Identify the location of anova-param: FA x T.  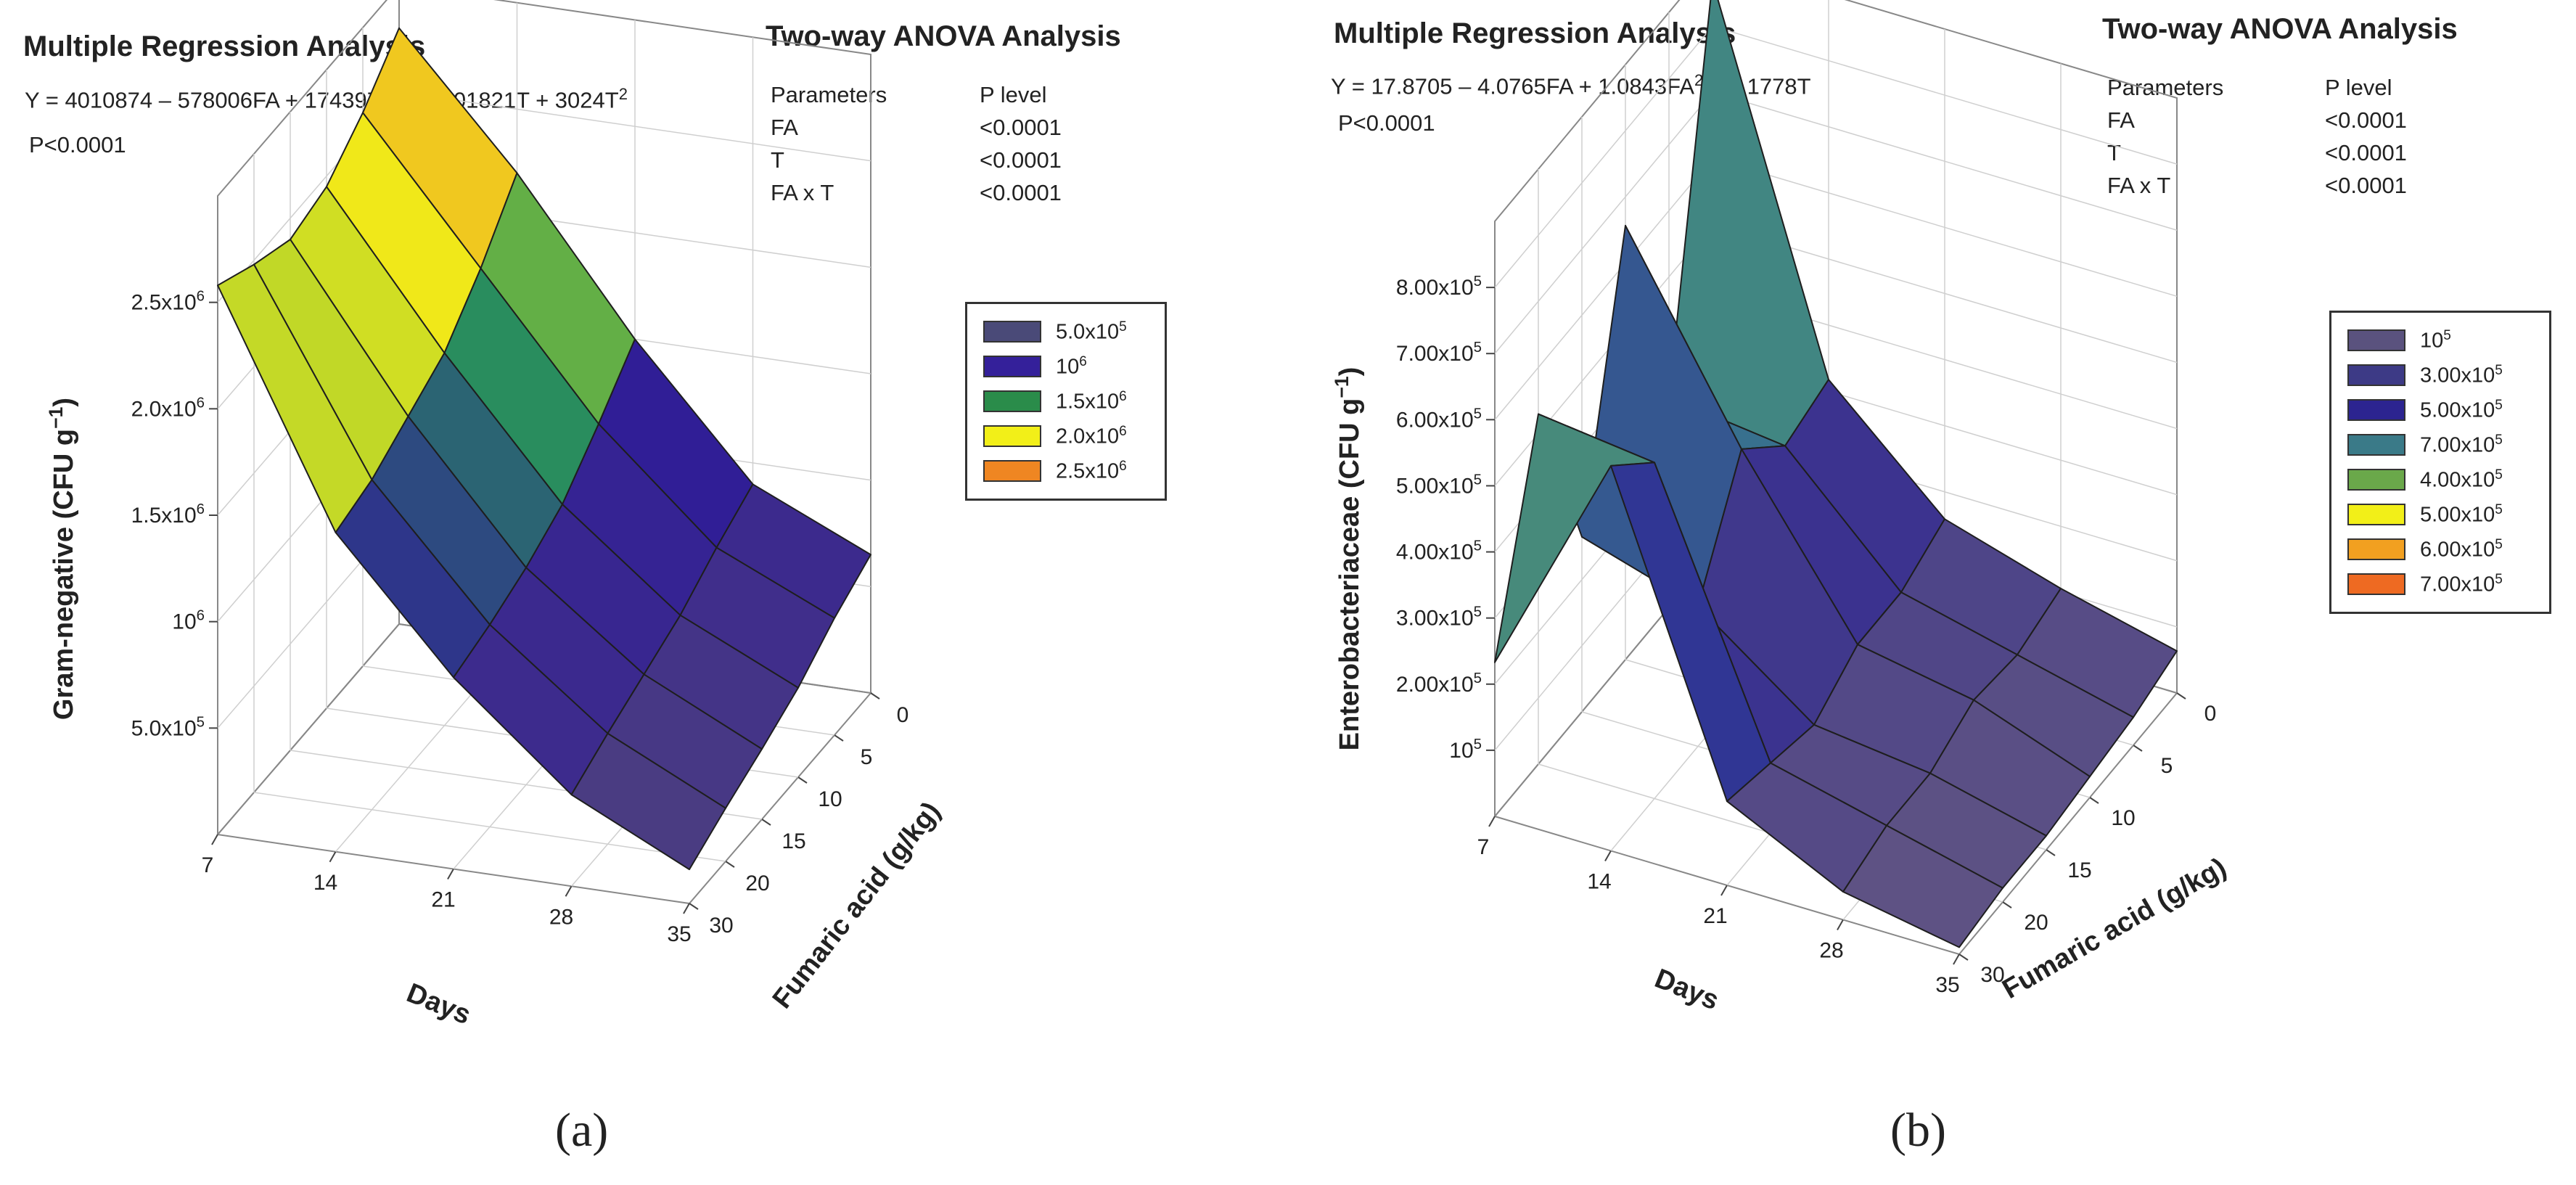
(802, 192).